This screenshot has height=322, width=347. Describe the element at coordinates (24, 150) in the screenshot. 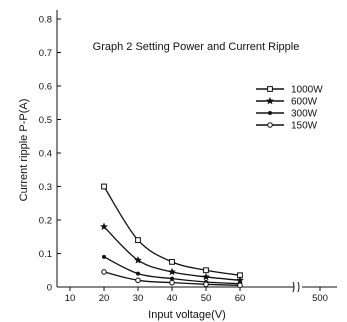

I see `y-axis-label: Current ripple P-P(A)` at that location.